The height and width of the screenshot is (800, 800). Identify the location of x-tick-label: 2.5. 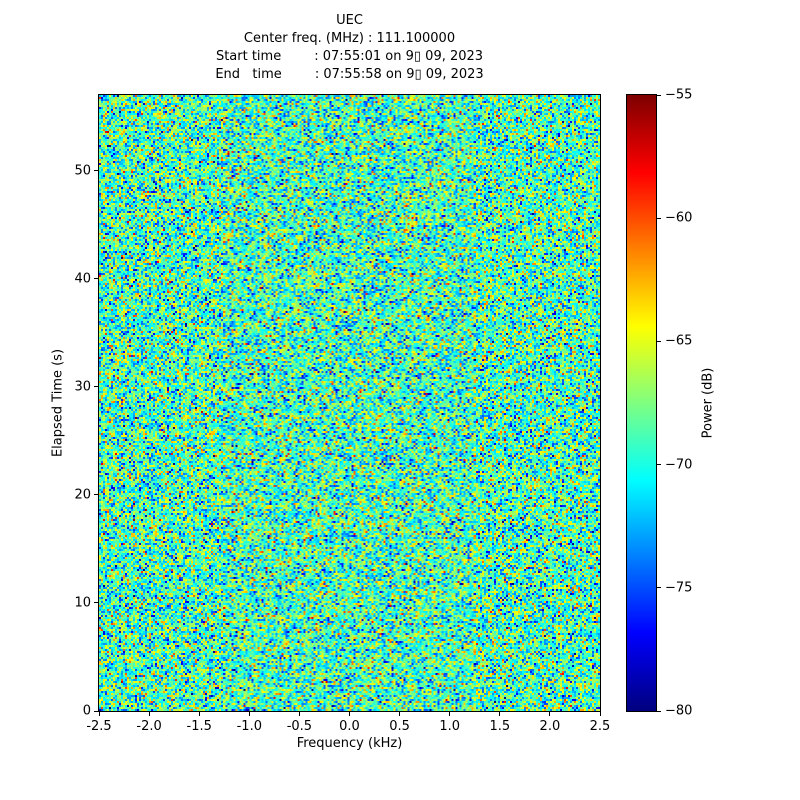
(600, 726).